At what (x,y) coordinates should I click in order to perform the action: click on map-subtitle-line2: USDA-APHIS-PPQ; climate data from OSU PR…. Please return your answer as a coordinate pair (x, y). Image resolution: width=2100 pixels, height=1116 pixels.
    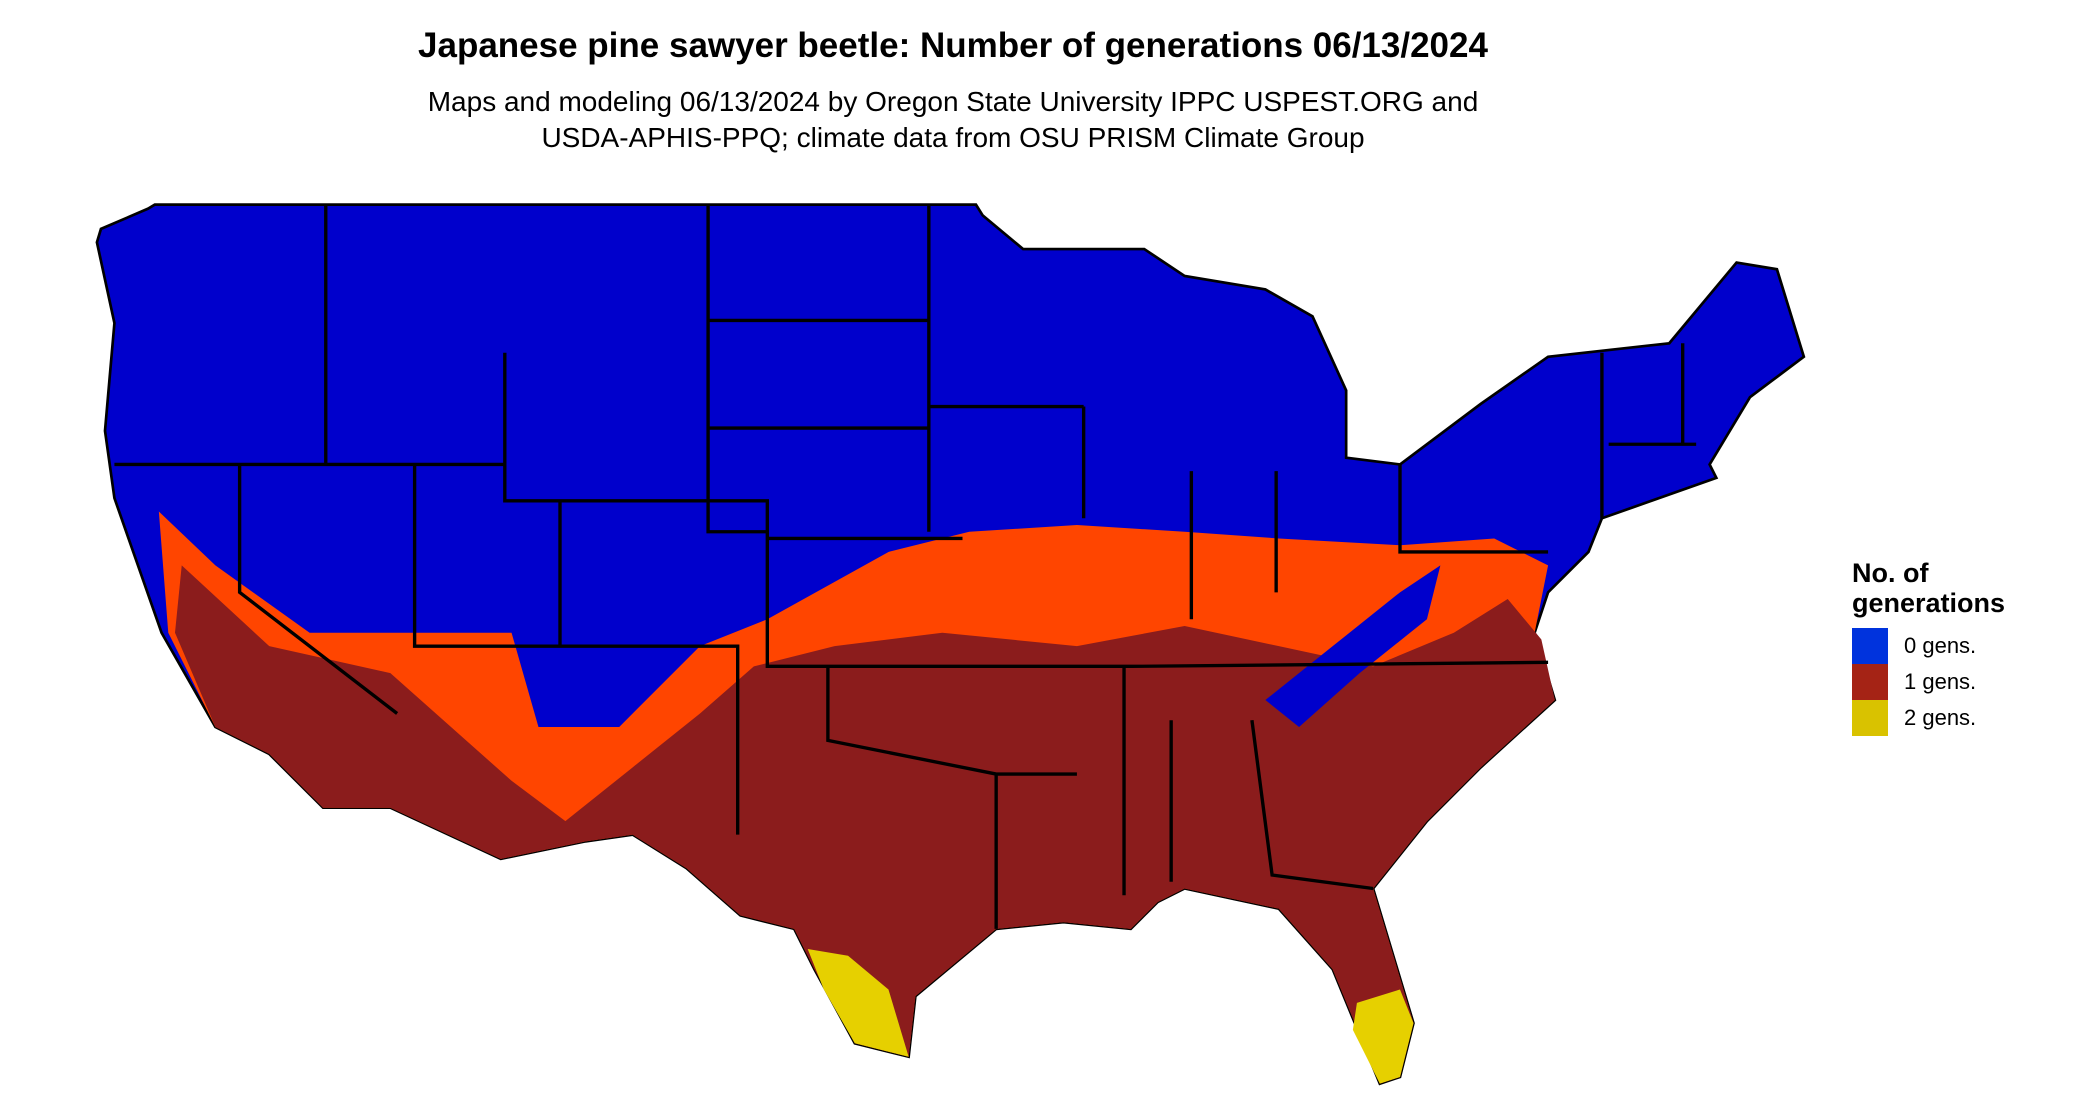
    Looking at the image, I should click on (953, 137).